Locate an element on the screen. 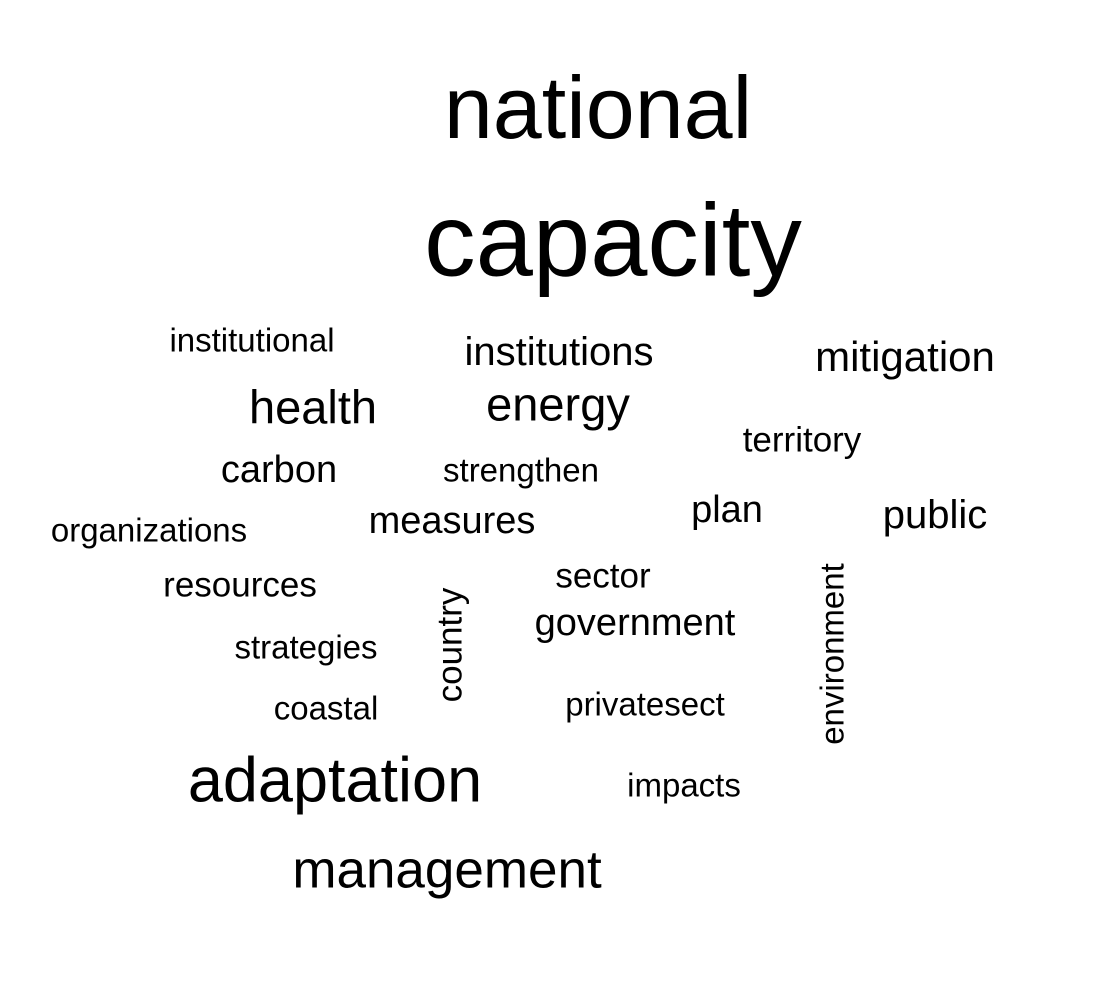 The height and width of the screenshot is (988, 1100). word-measures: measures is located at coordinates (452, 521).